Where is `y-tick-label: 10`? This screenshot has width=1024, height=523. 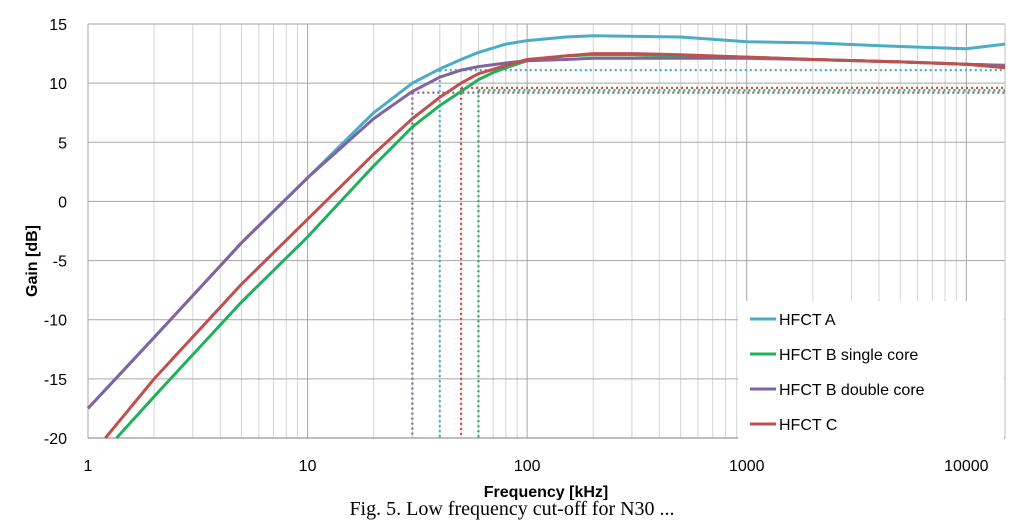
y-tick-label: 10 is located at coordinates (58, 84).